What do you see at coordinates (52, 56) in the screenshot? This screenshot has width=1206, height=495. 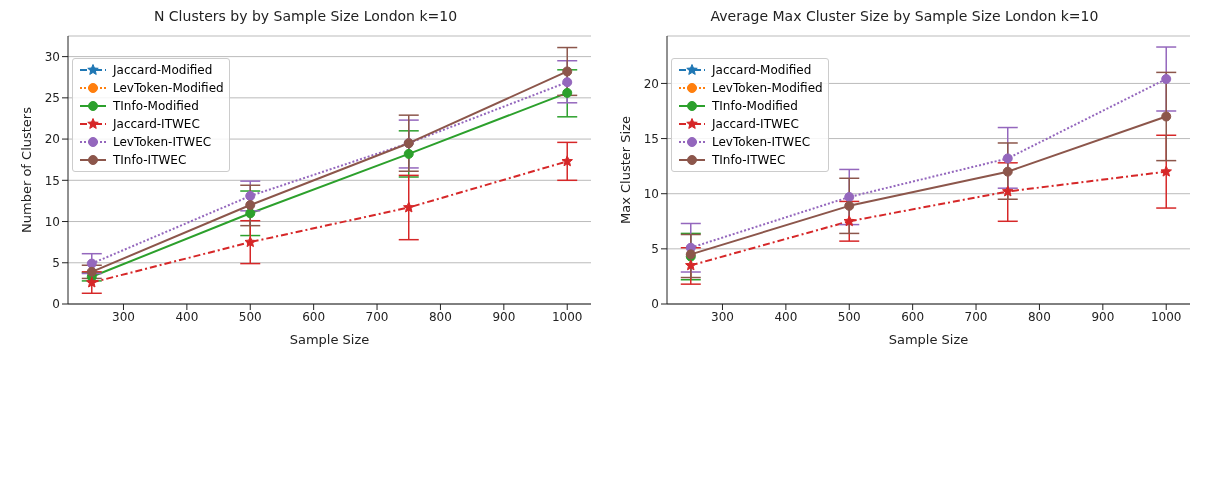 I see `y-tick-label: 30` at bounding box center [52, 56].